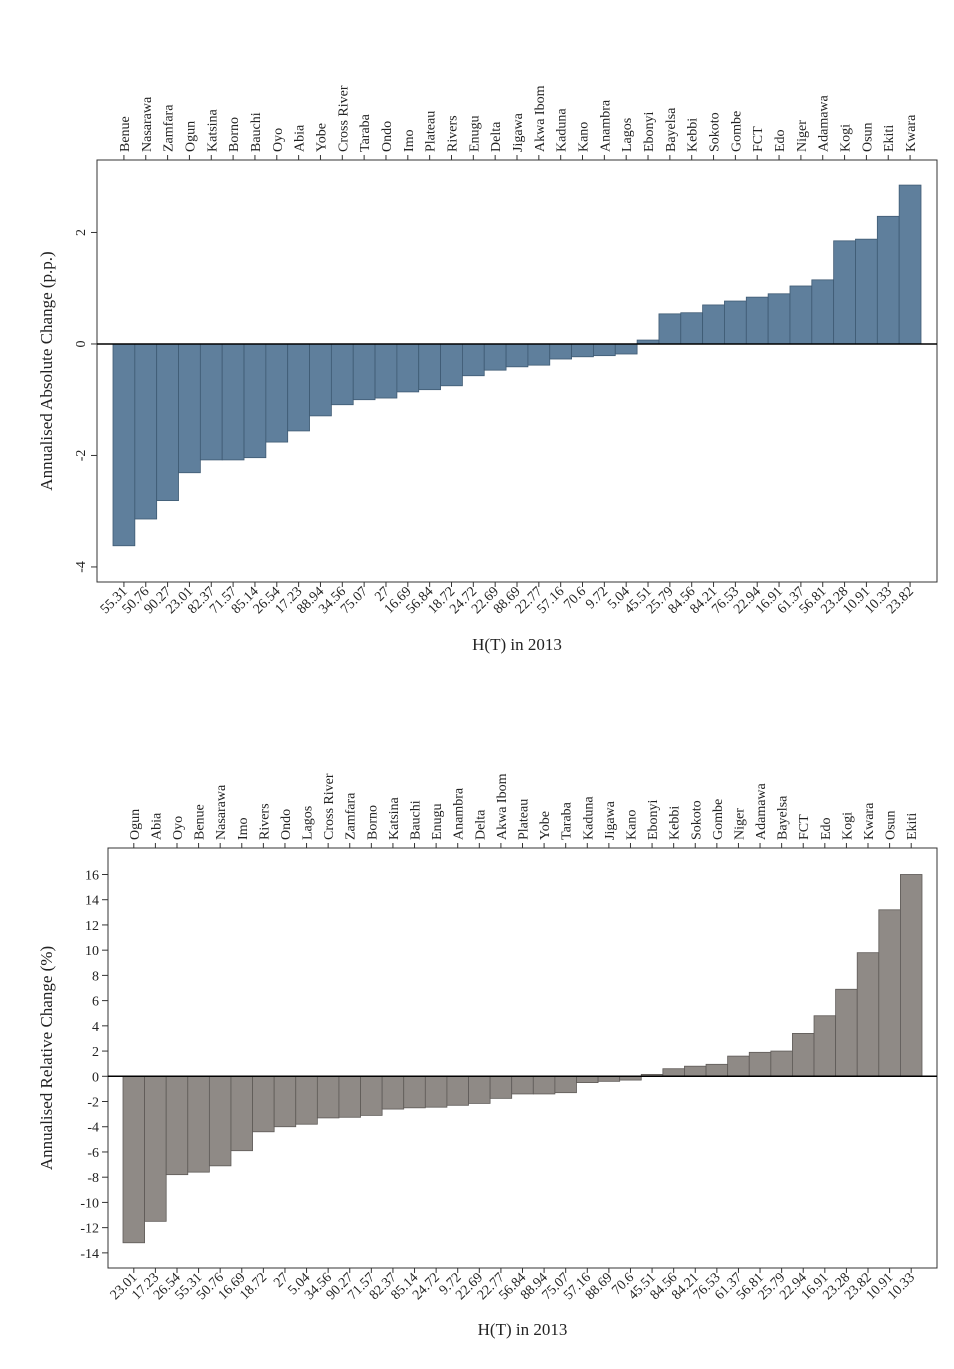 This screenshot has width=954, height=1369. I want to click on y-axis-title: Annualised Relative Change (%), so click(46, 1058).